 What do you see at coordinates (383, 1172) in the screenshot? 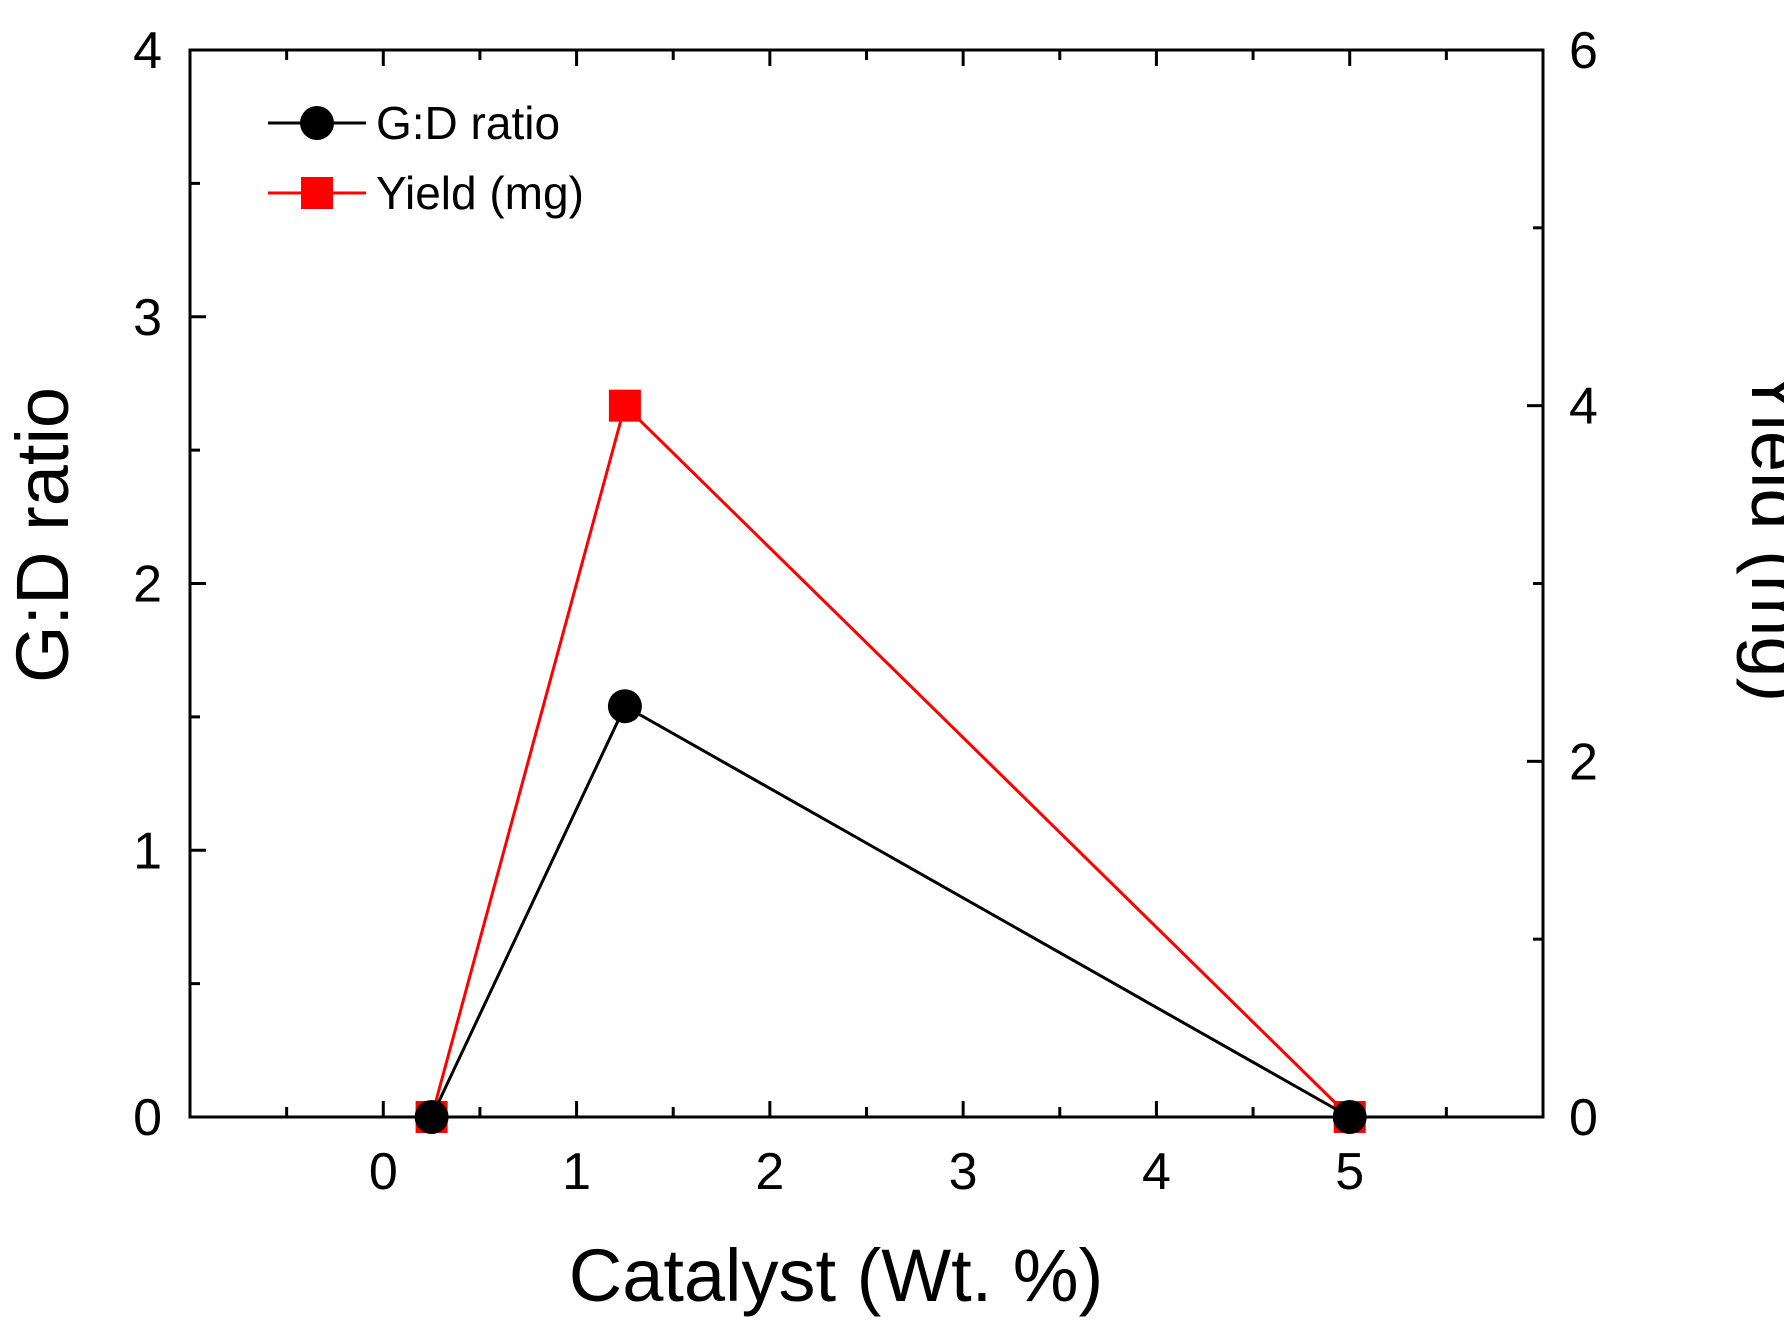
I see `x-tick-label: 0` at bounding box center [383, 1172].